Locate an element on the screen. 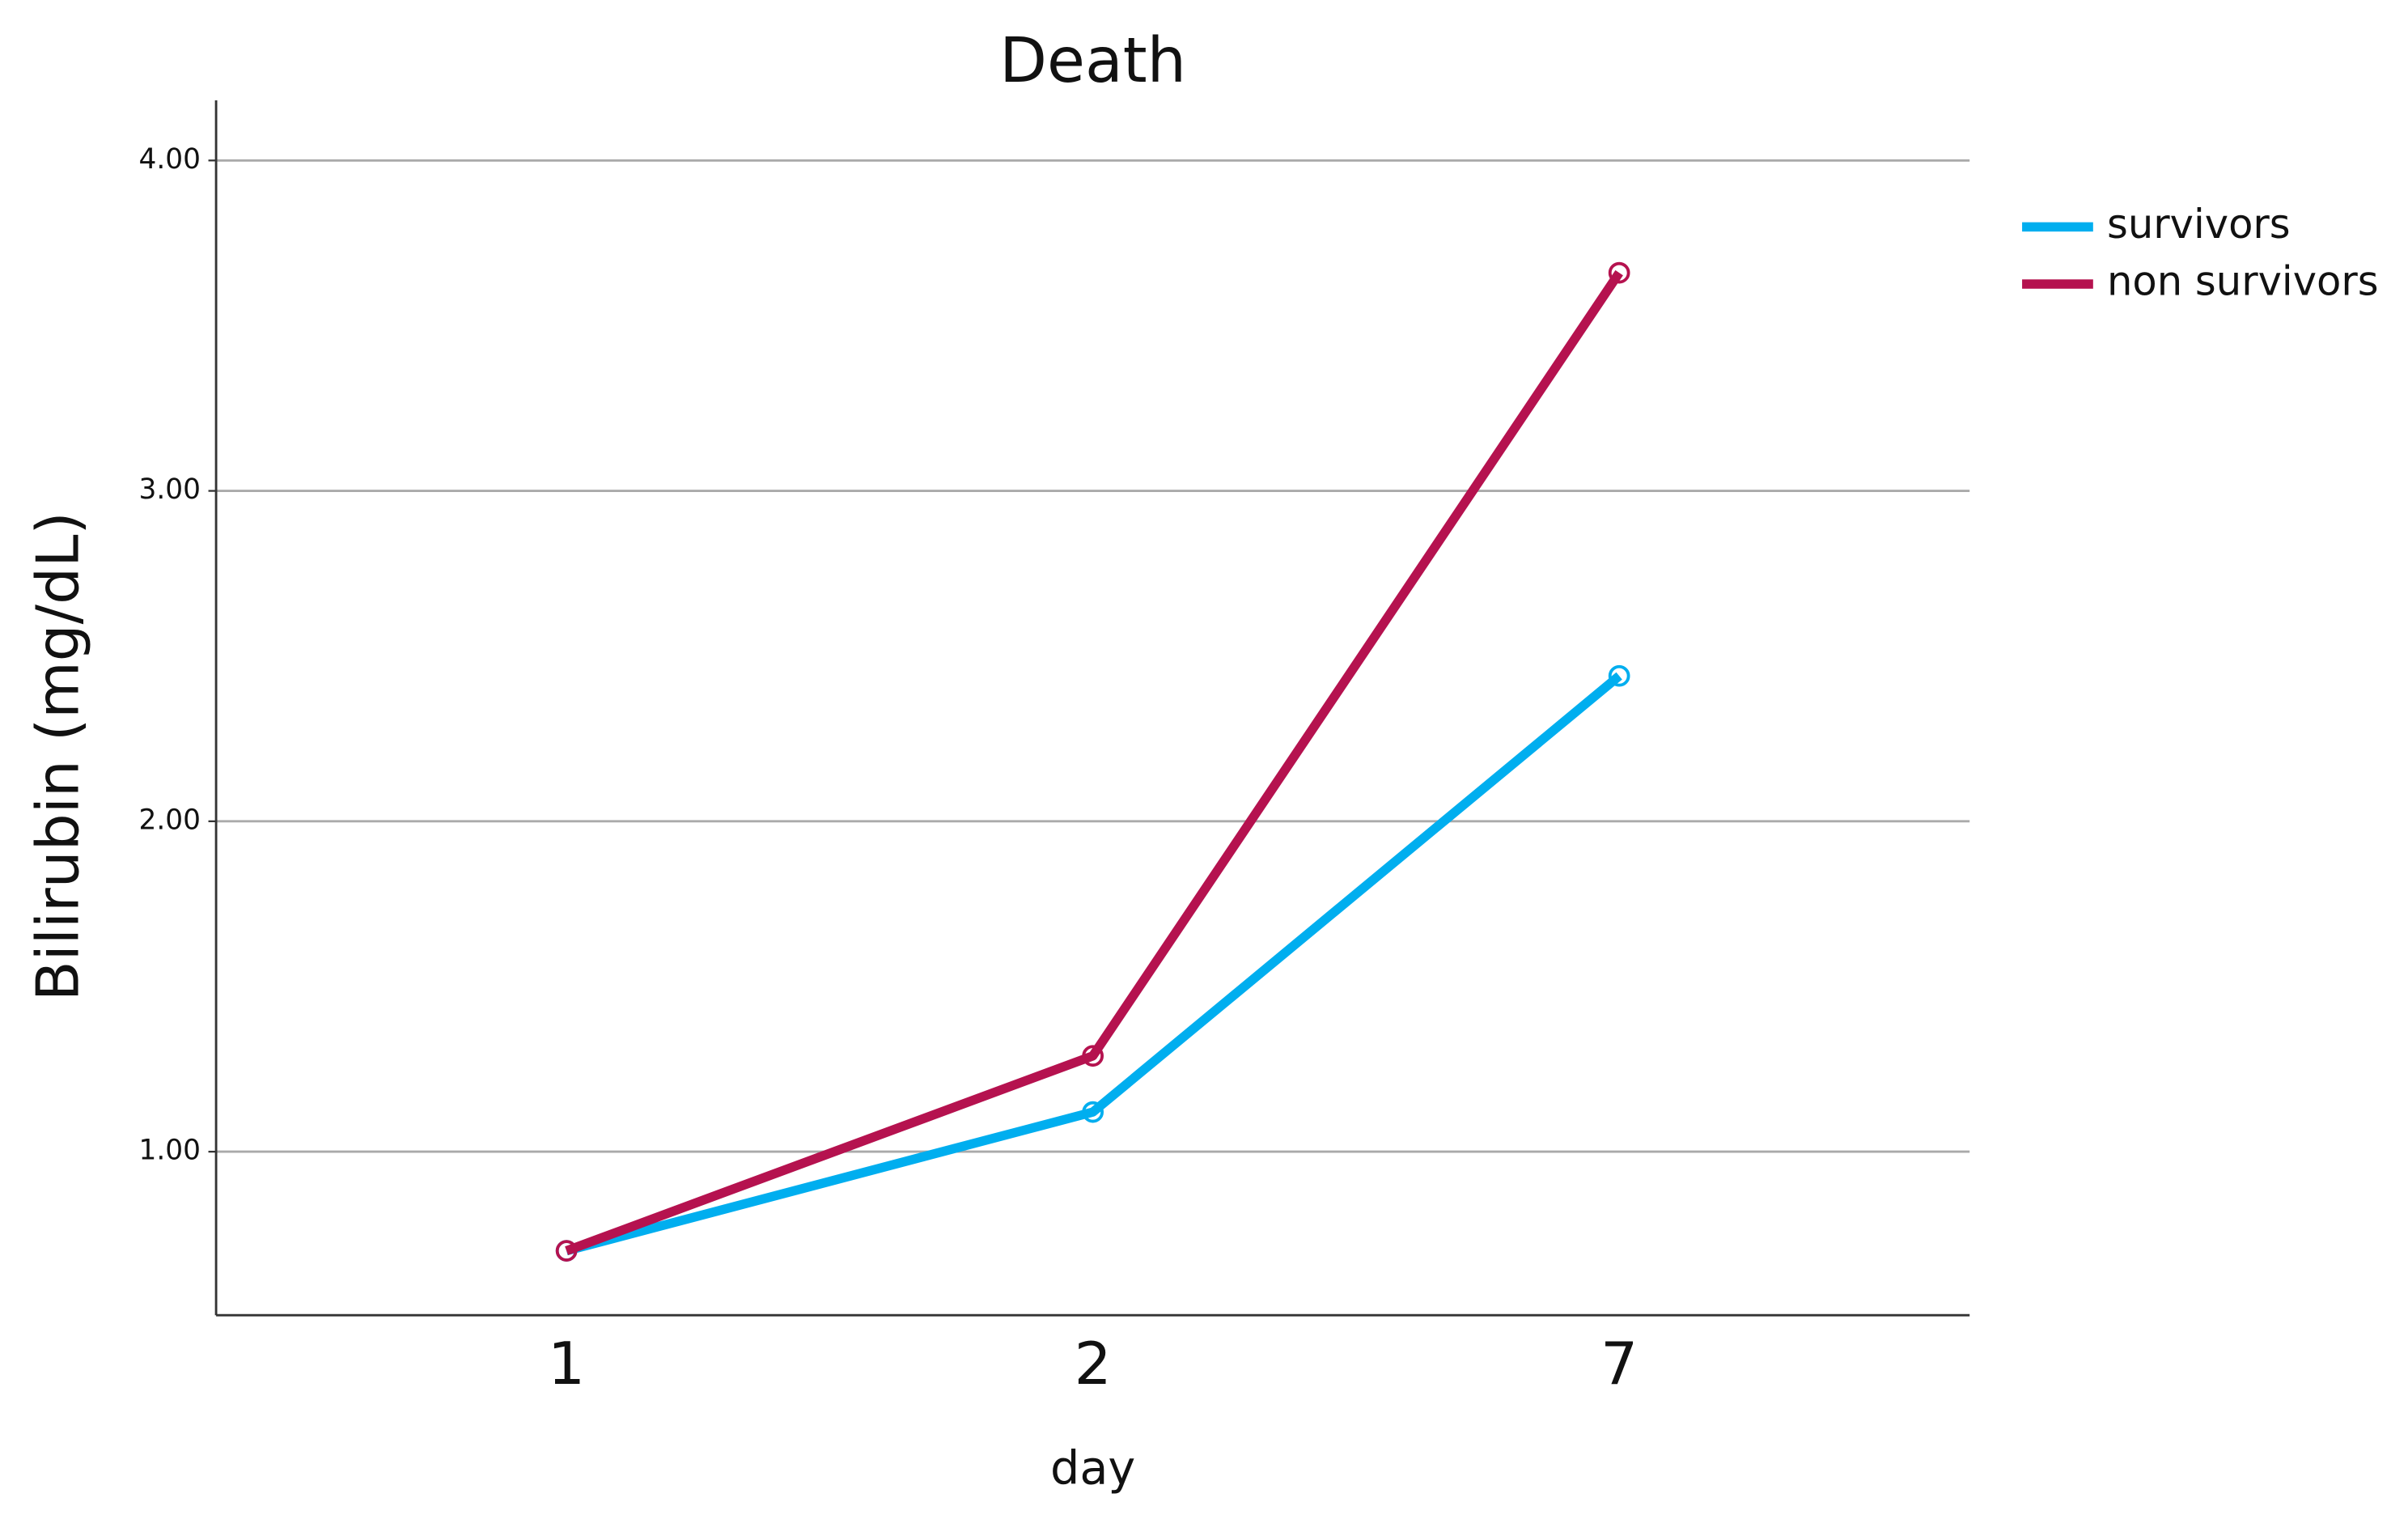 This screenshot has width=2408, height=1519. legend-label: non survivors is located at coordinates (2243, 280).